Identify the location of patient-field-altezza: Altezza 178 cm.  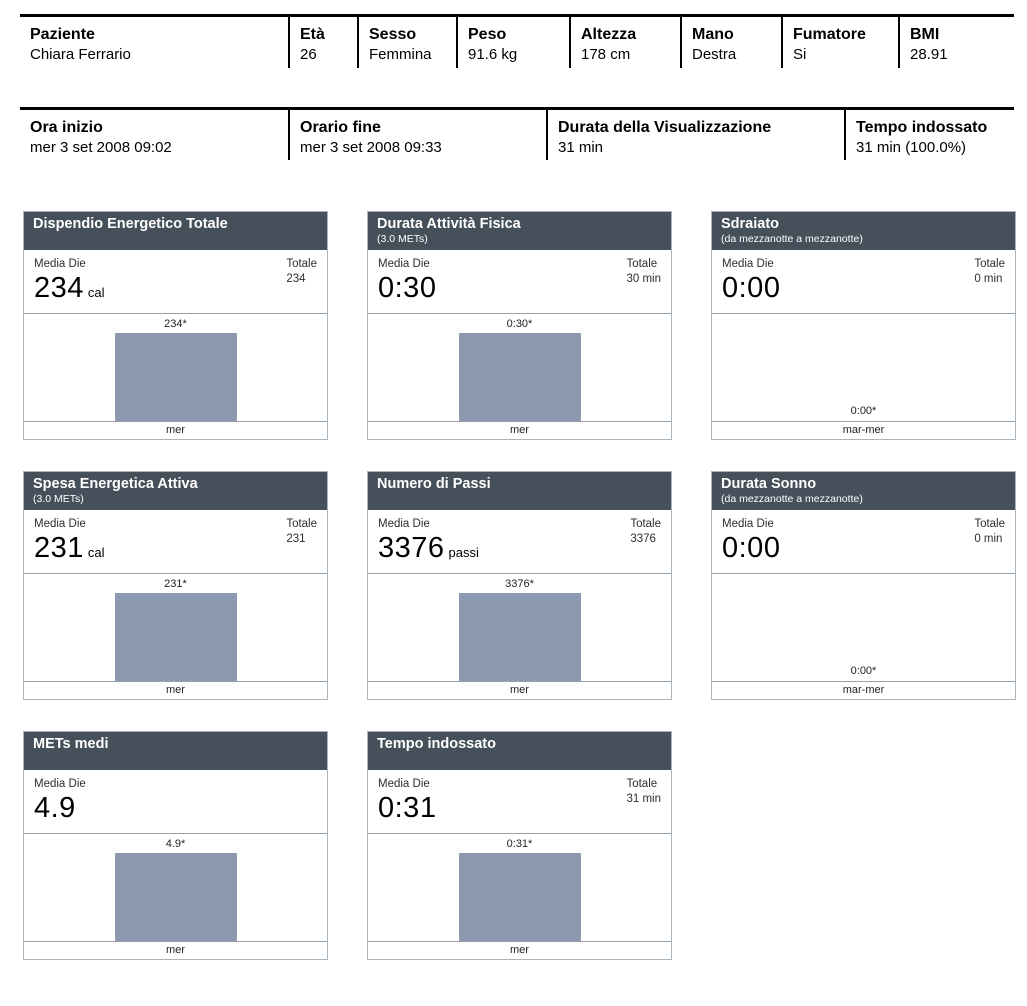
(624, 42).